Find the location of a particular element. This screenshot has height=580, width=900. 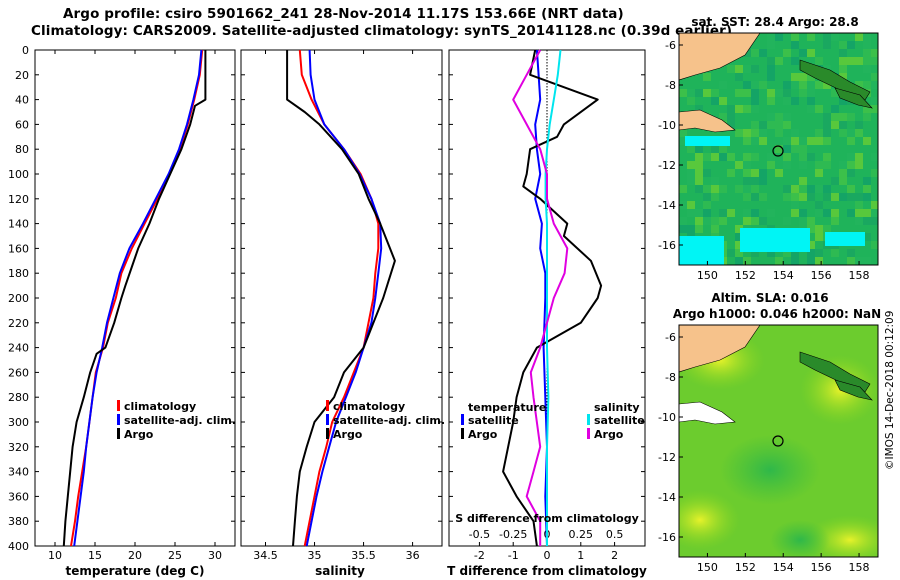

series-line-salinity-argo is located at coordinates (540, 297).